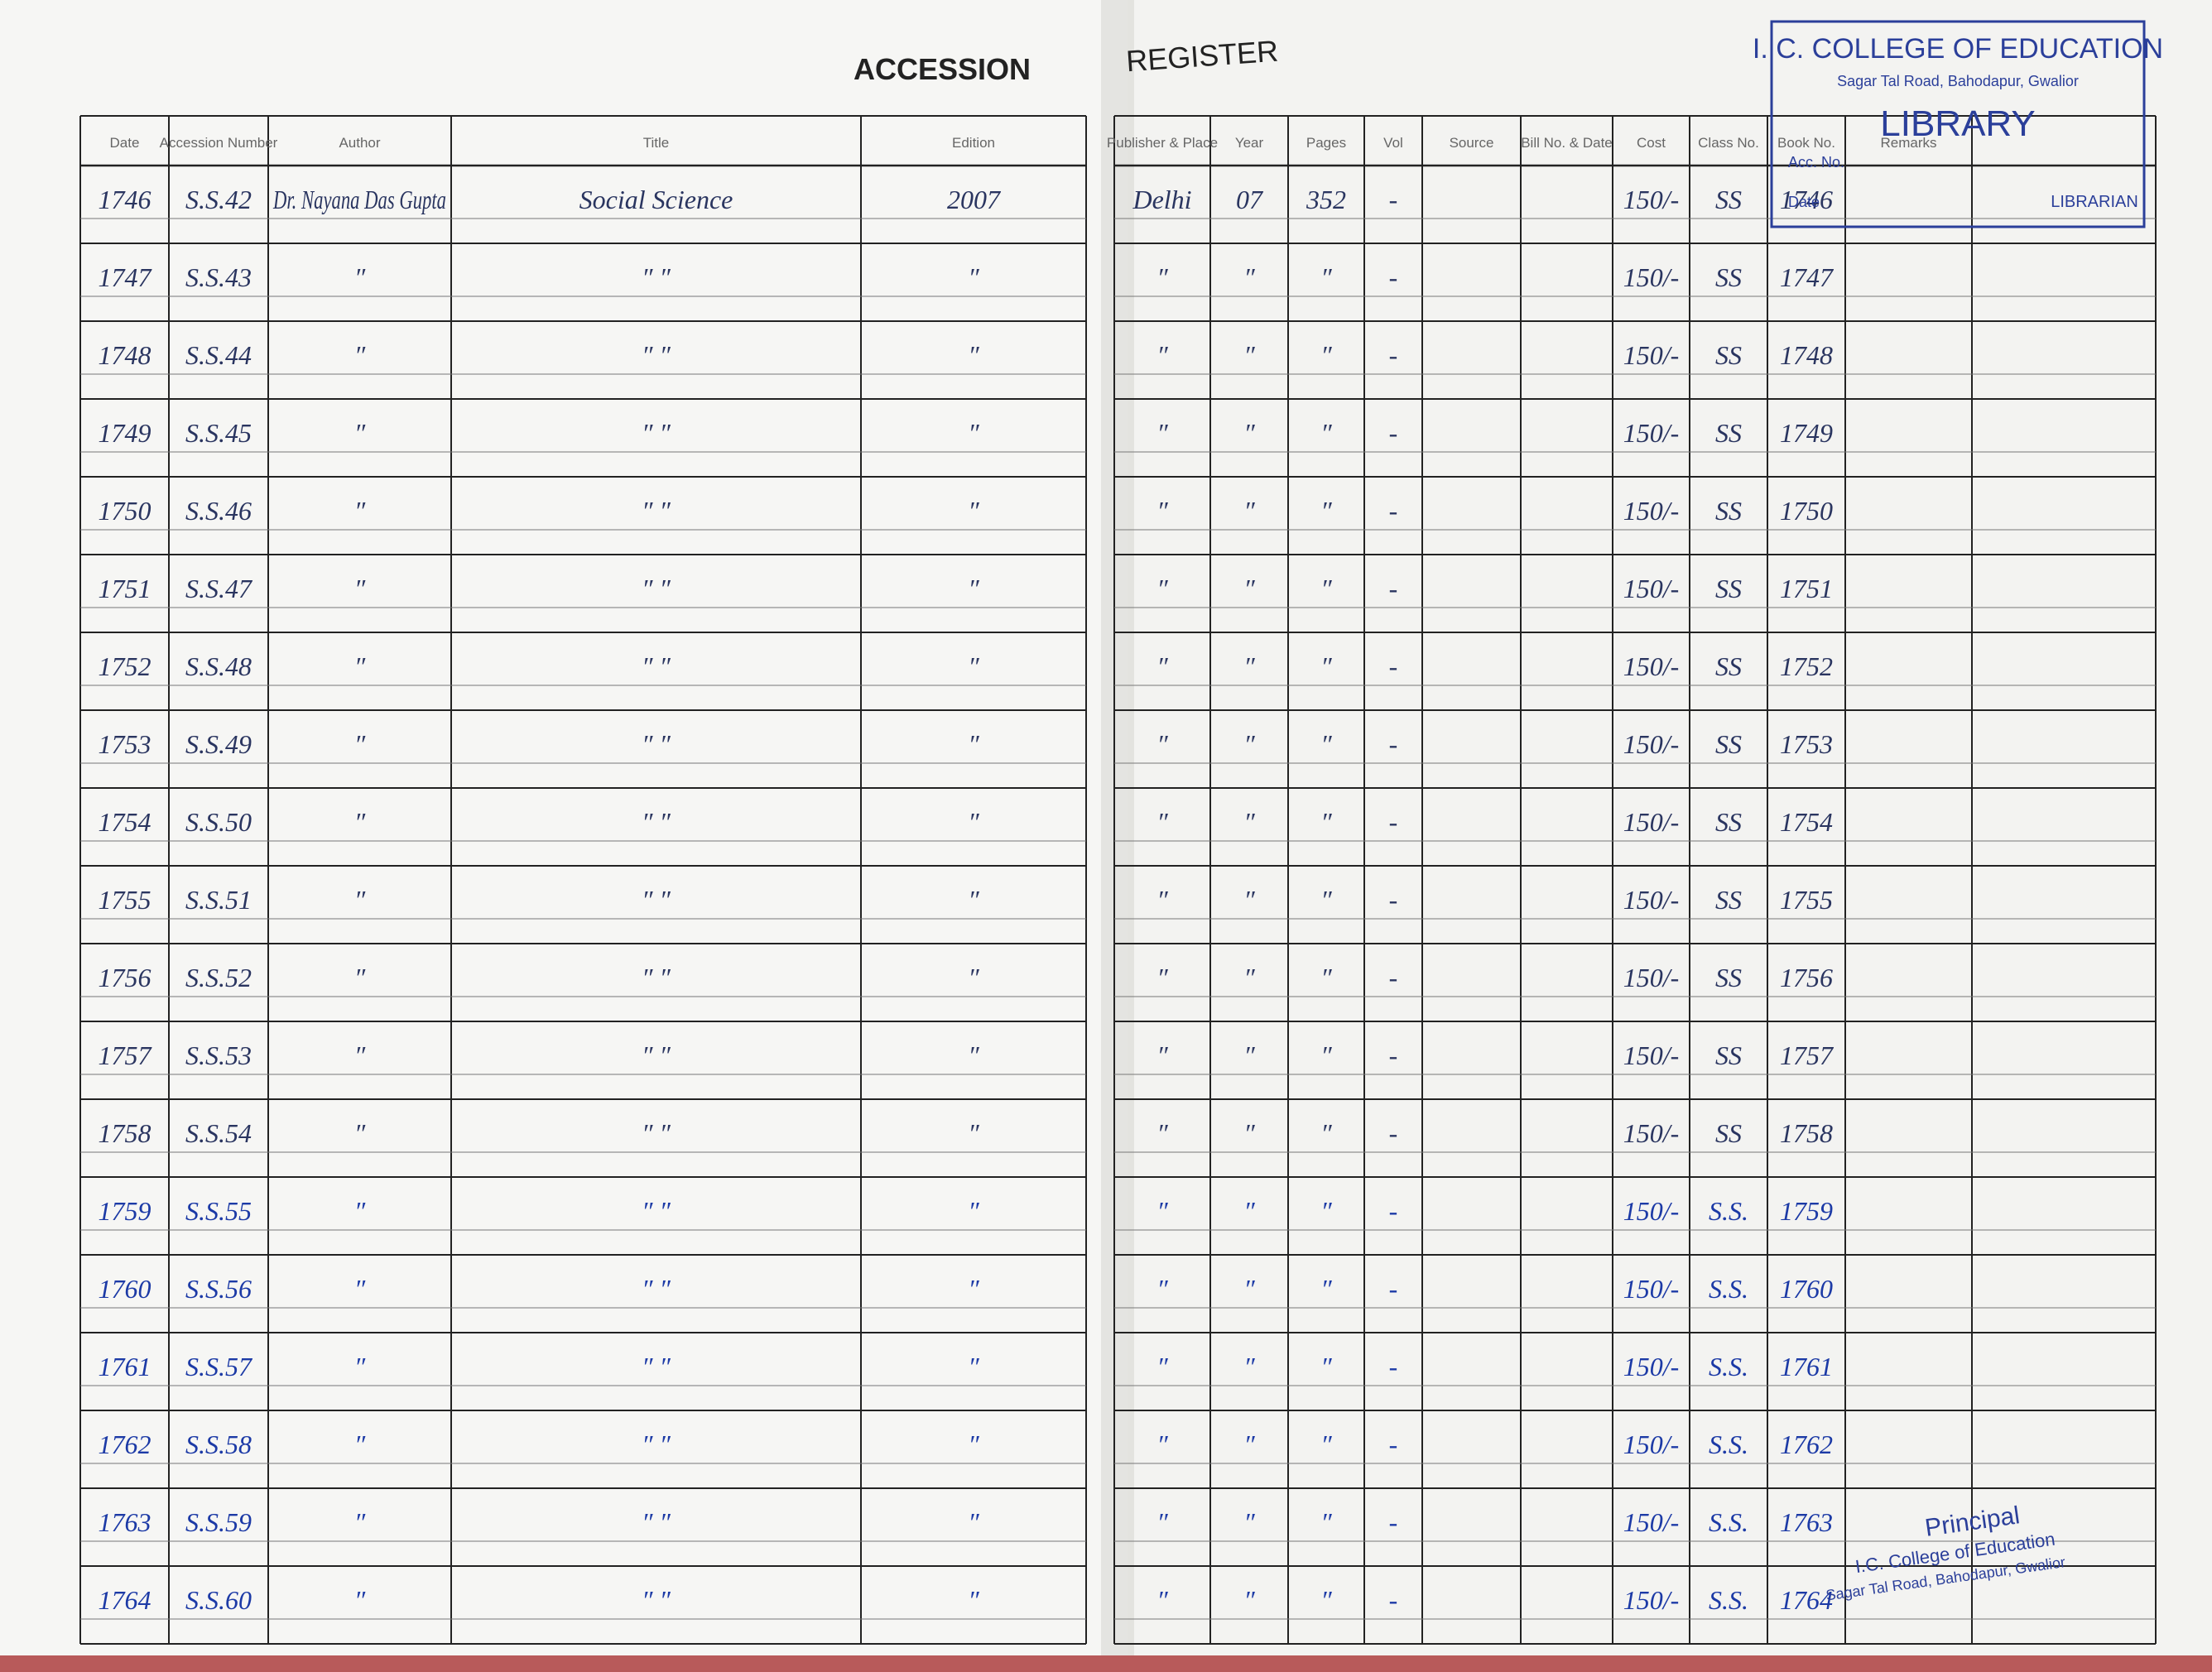 The image size is (2212, 1672). What do you see at coordinates (1807, 277) in the screenshot?
I see `cell: 1747` at bounding box center [1807, 277].